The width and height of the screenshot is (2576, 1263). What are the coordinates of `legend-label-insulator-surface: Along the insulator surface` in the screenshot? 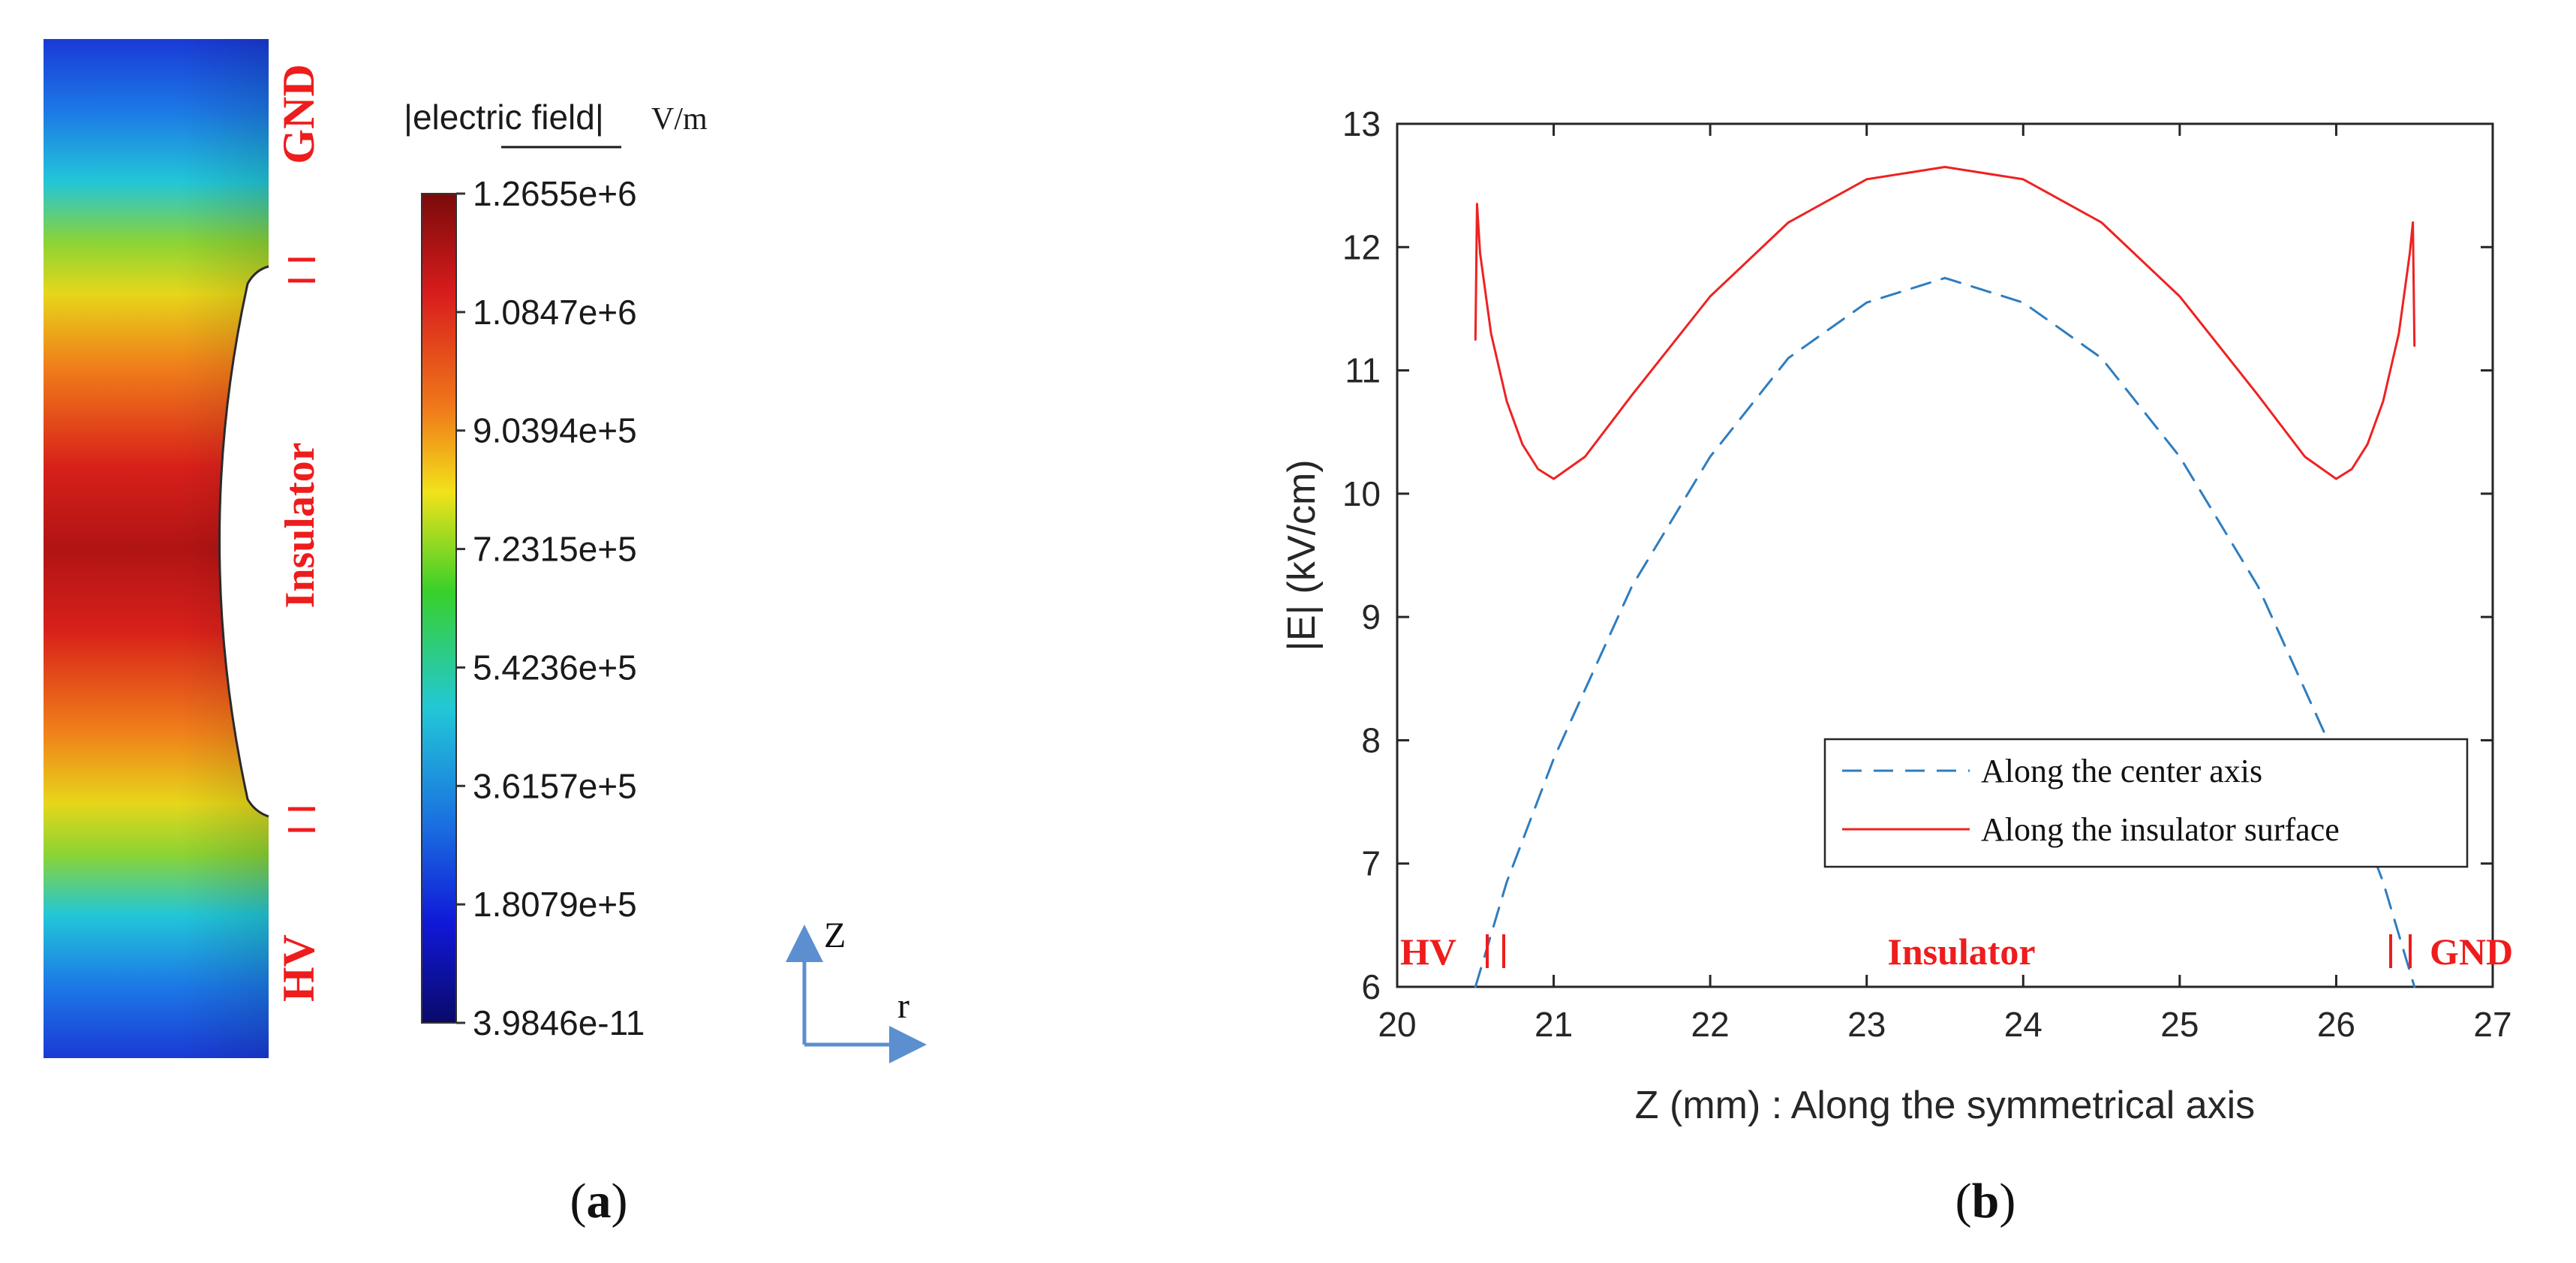 It's located at (2160, 829).